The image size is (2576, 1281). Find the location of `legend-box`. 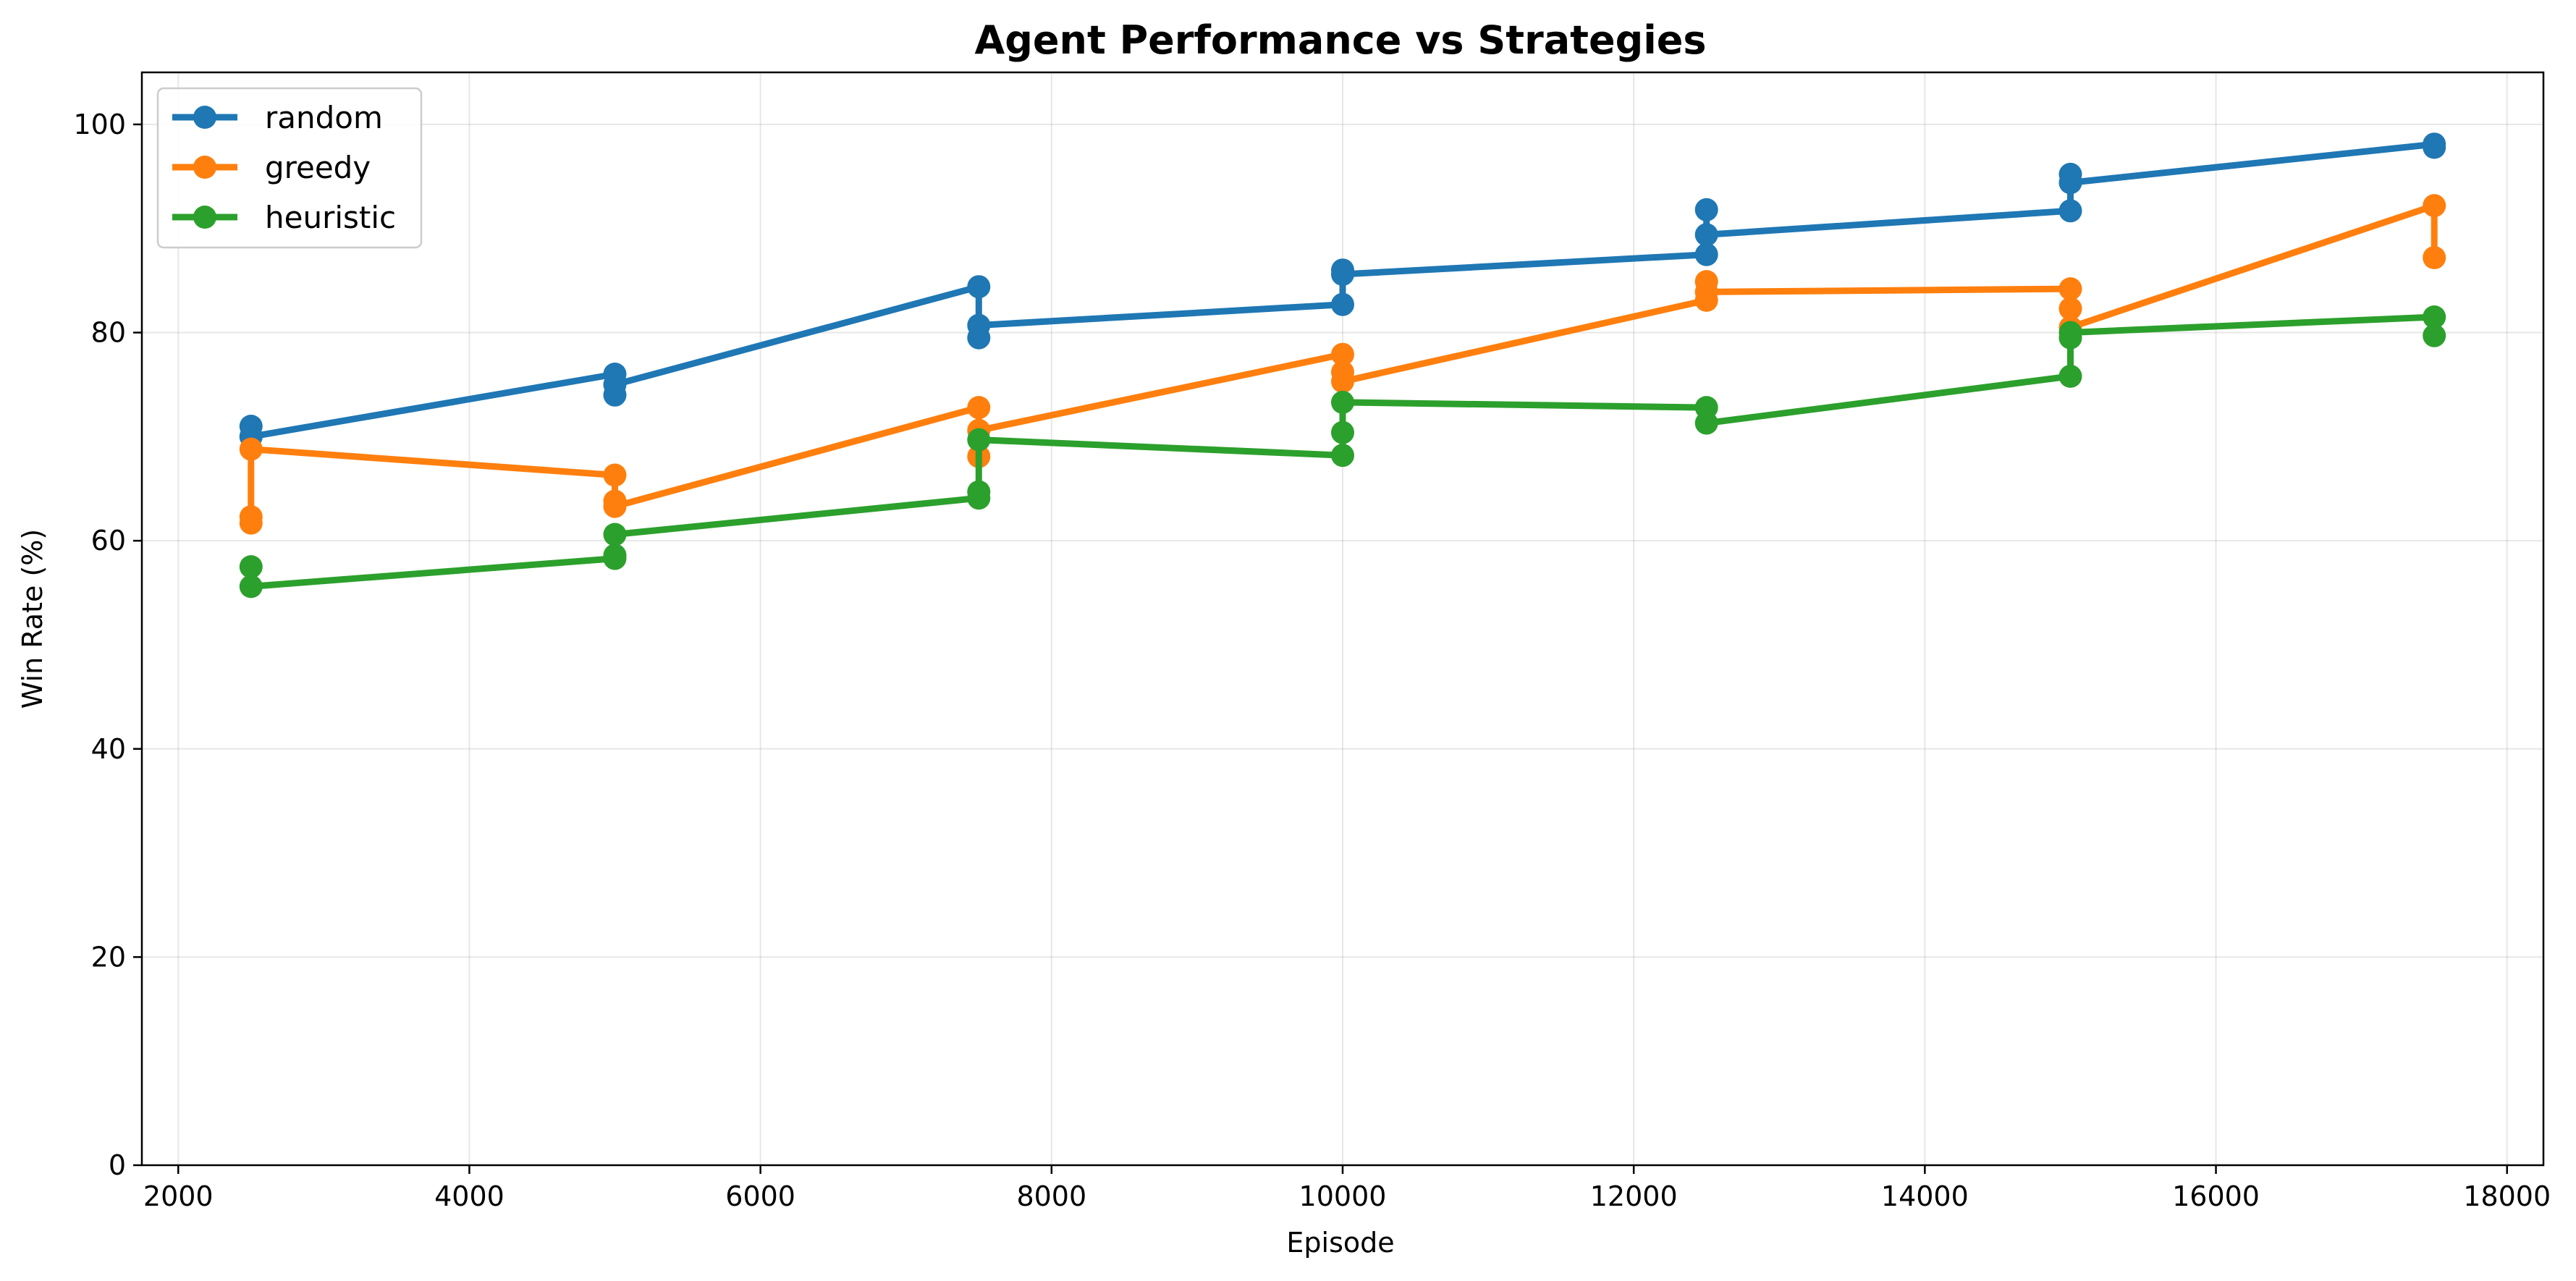

legend-box is located at coordinates (289, 168).